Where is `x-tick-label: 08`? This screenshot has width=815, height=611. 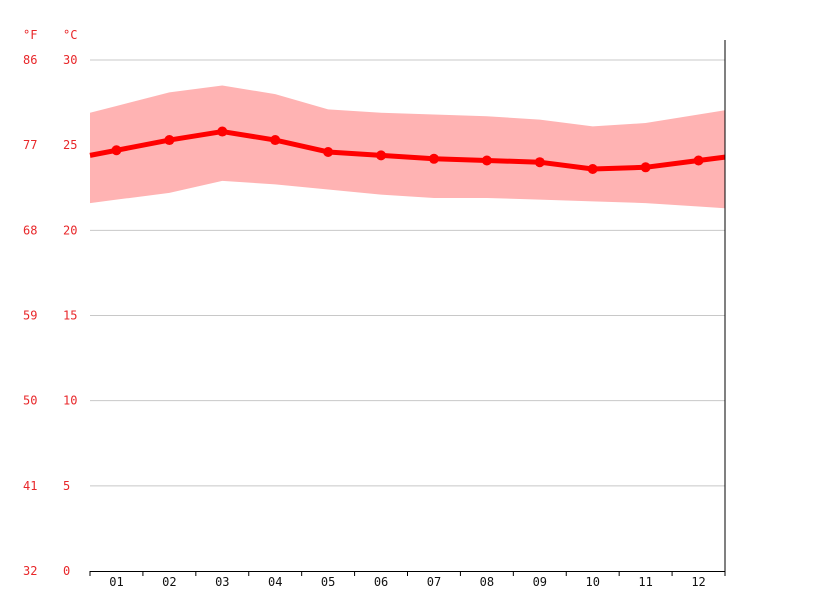
x-tick-label: 08 is located at coordinates (487, 582).